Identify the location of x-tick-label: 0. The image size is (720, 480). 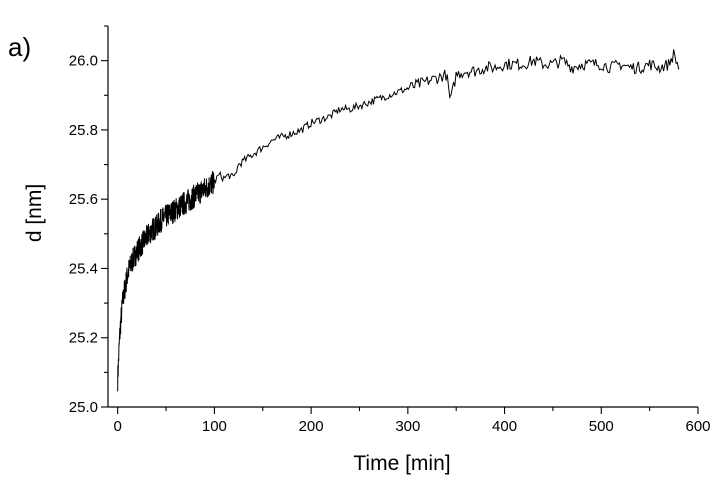
(118, 426).